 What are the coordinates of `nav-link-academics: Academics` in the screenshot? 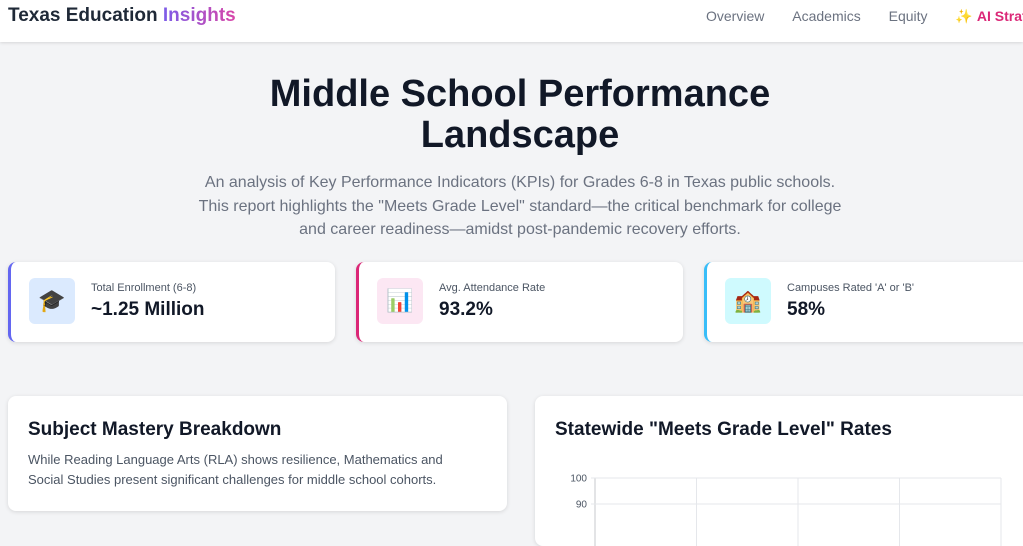 It's located at (826, 16).